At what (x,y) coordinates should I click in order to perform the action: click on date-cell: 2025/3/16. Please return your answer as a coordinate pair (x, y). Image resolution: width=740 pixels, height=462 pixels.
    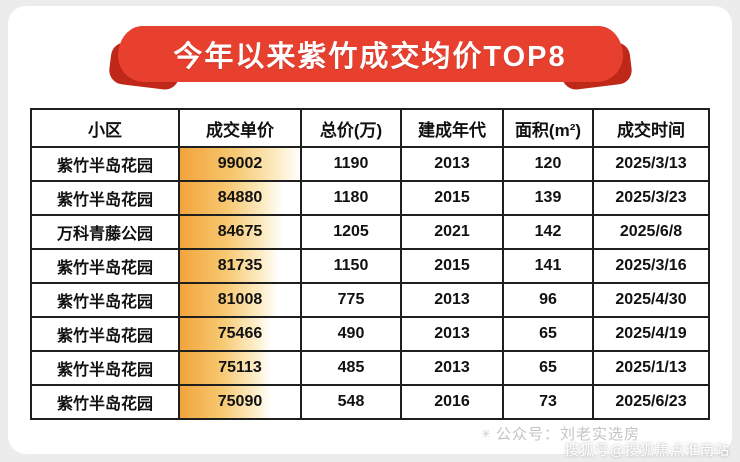
    Looking at the image, I should click on (651, 266).